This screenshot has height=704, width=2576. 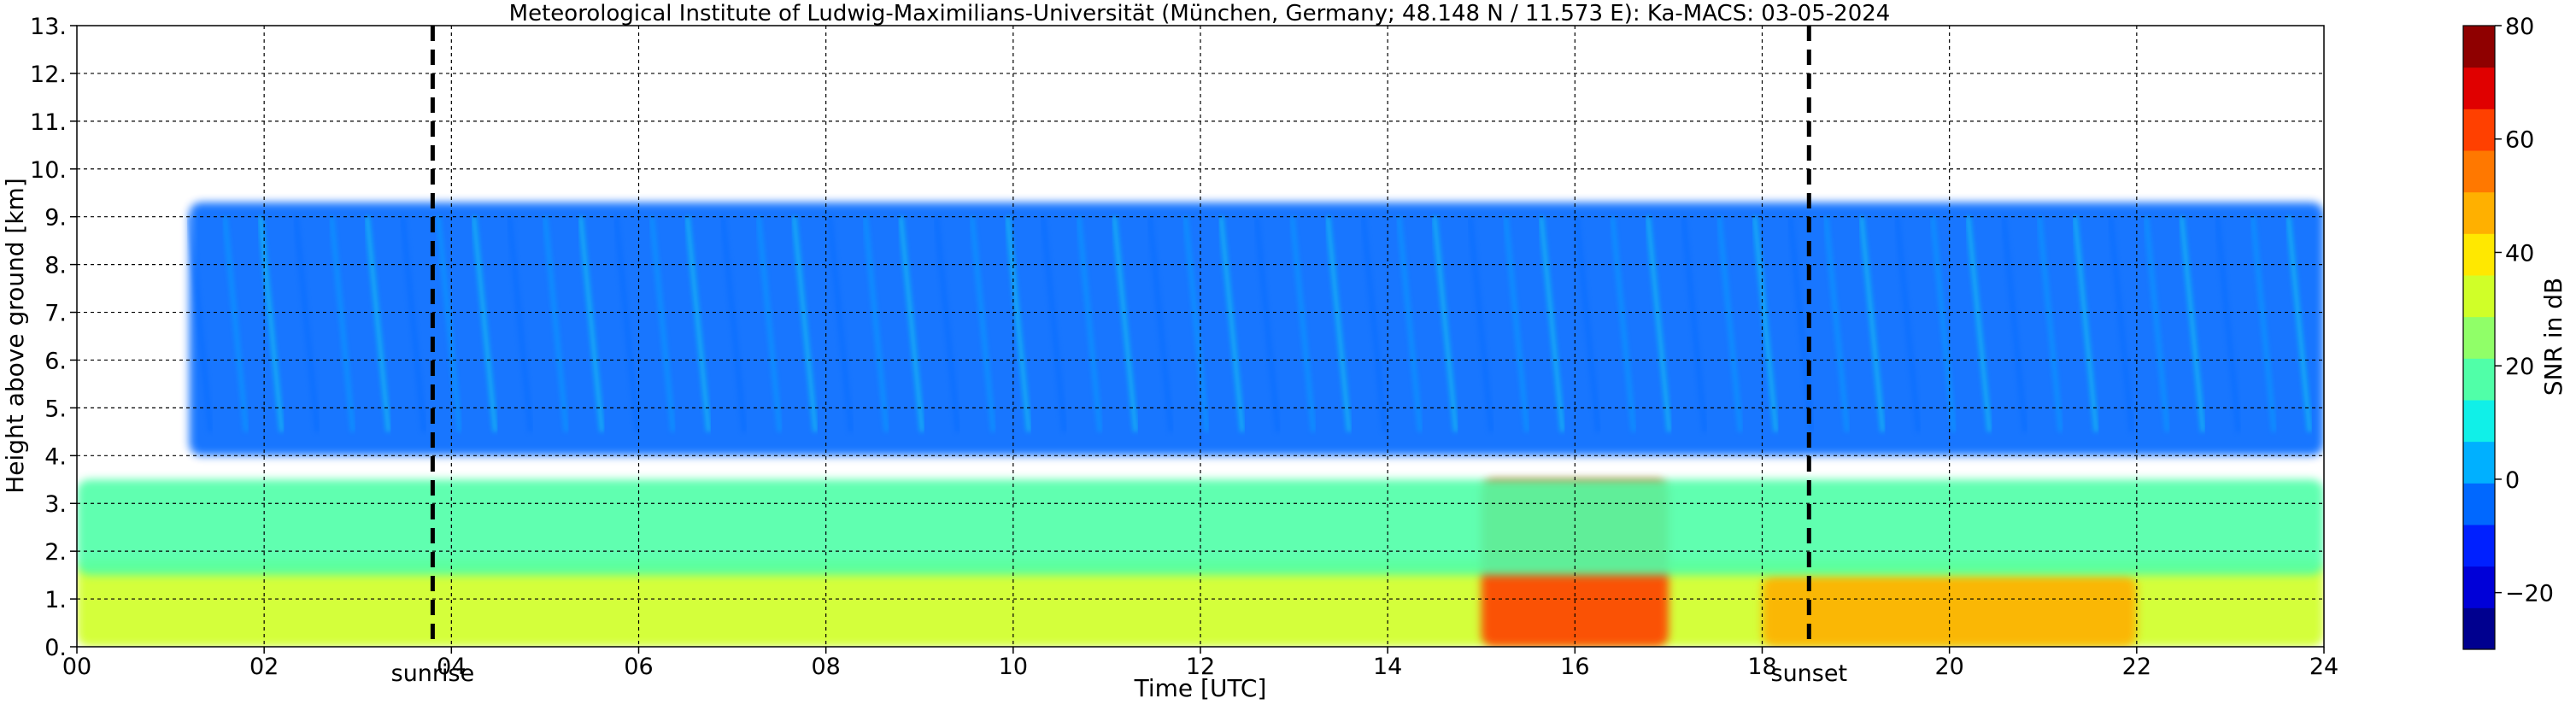 What do you see at coordinates (2519, 140) in the screenshot?
I see `colorbar-tick-label: 60` at bounding box center [2519, 140].